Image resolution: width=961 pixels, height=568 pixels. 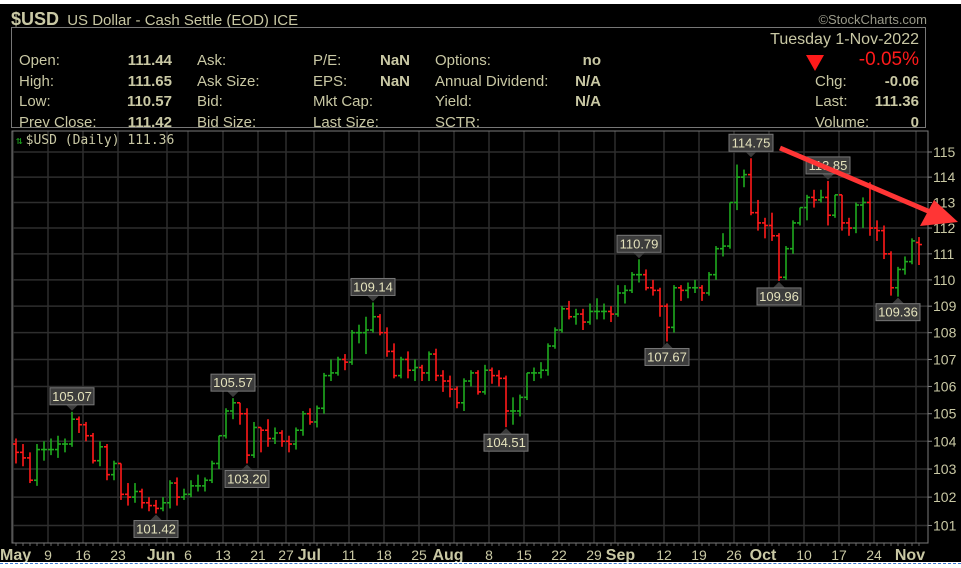 I want to click on legend-label: $USD (Daily) 111.36, so click(x=100, y=140).